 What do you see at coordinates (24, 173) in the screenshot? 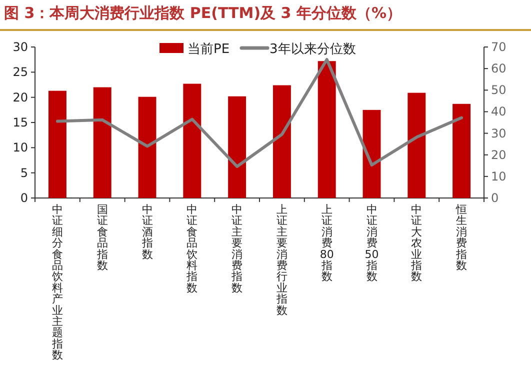
I see `y-tick-label: 5` at bounding box center [24, 173].